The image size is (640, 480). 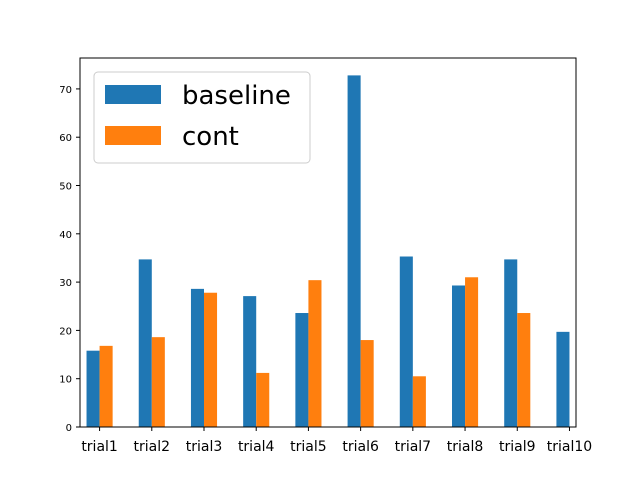 I want to click on x-tick-label: trial2, so click(x=152, y=447).